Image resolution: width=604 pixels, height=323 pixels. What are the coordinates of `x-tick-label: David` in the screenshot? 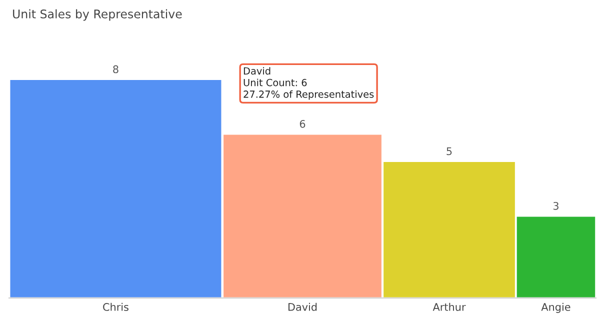 It's located at (302, 306).